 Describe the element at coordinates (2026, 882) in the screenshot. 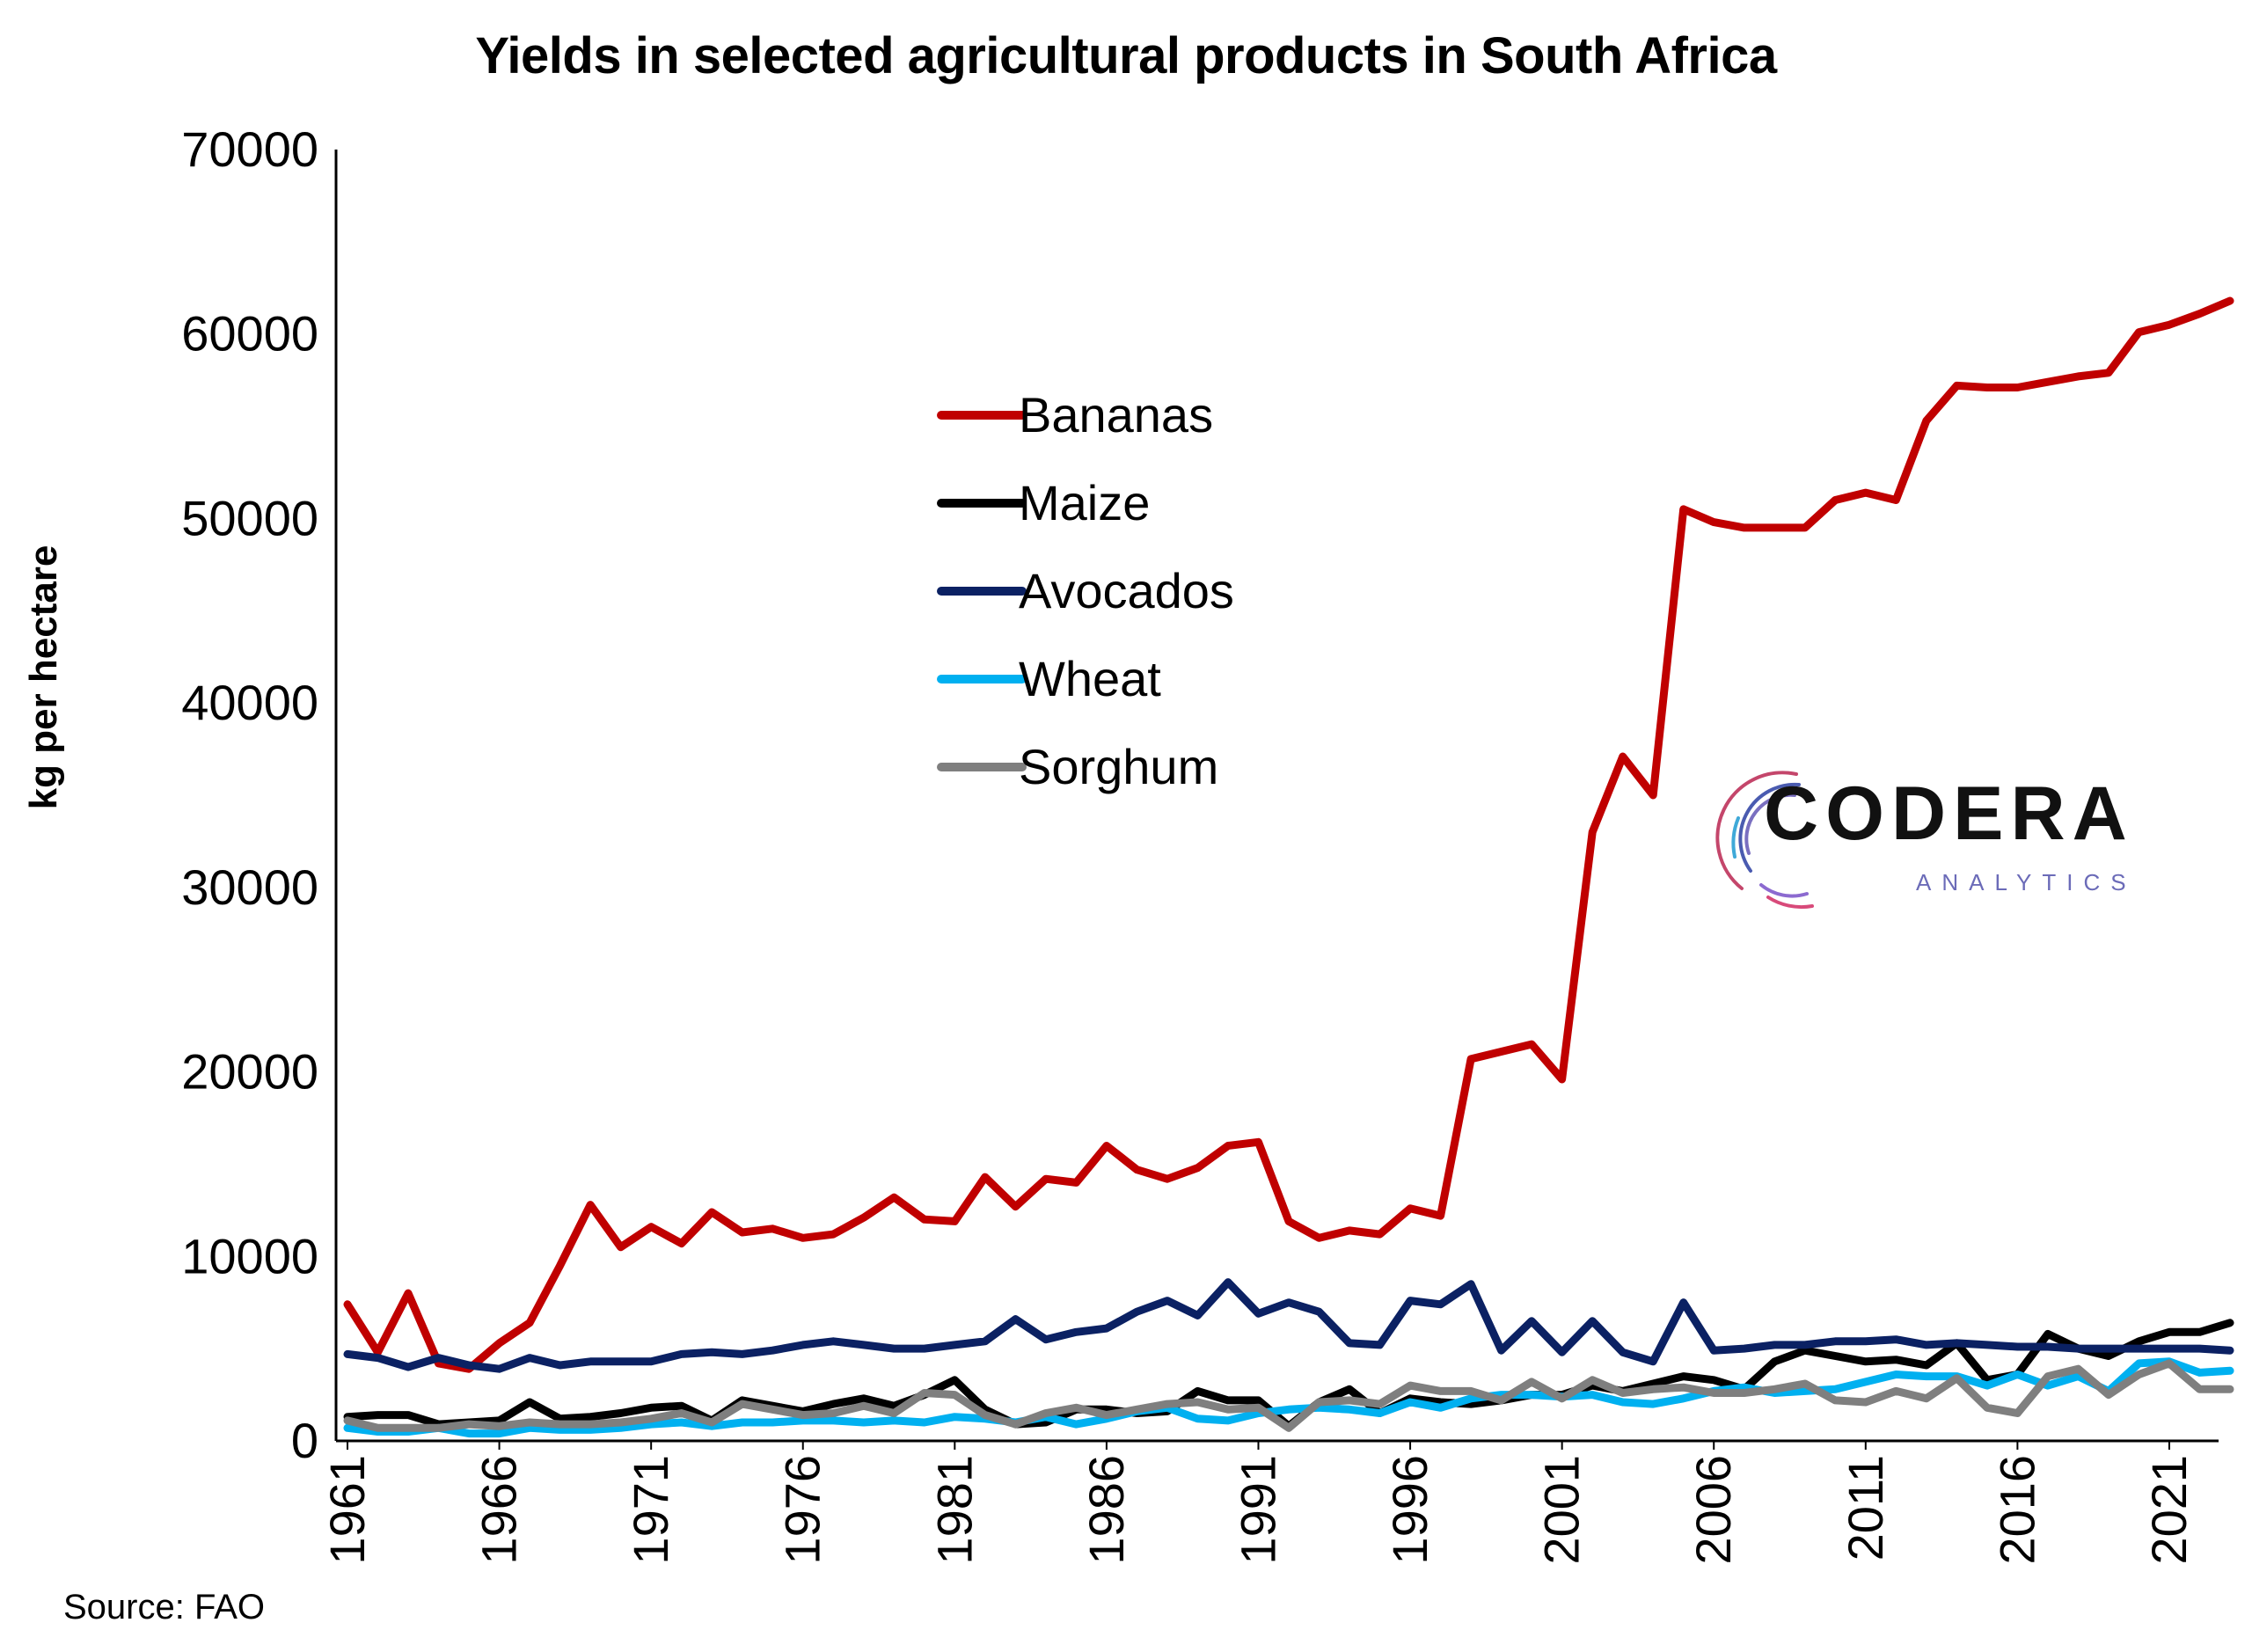

I see `logo-tagline: ANALYTICS` at that location.